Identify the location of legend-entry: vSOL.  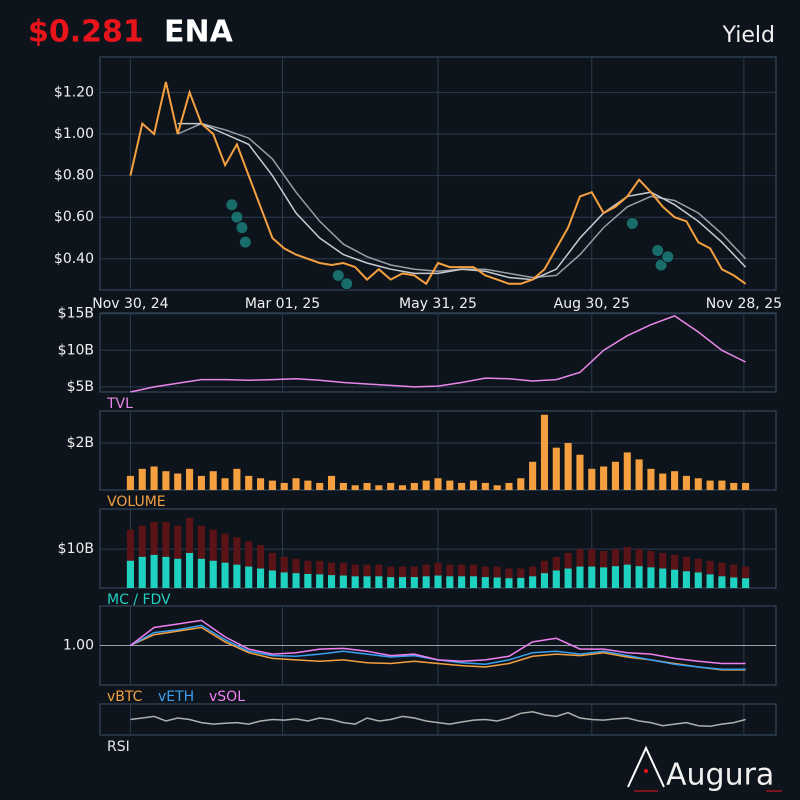
(227, 697).